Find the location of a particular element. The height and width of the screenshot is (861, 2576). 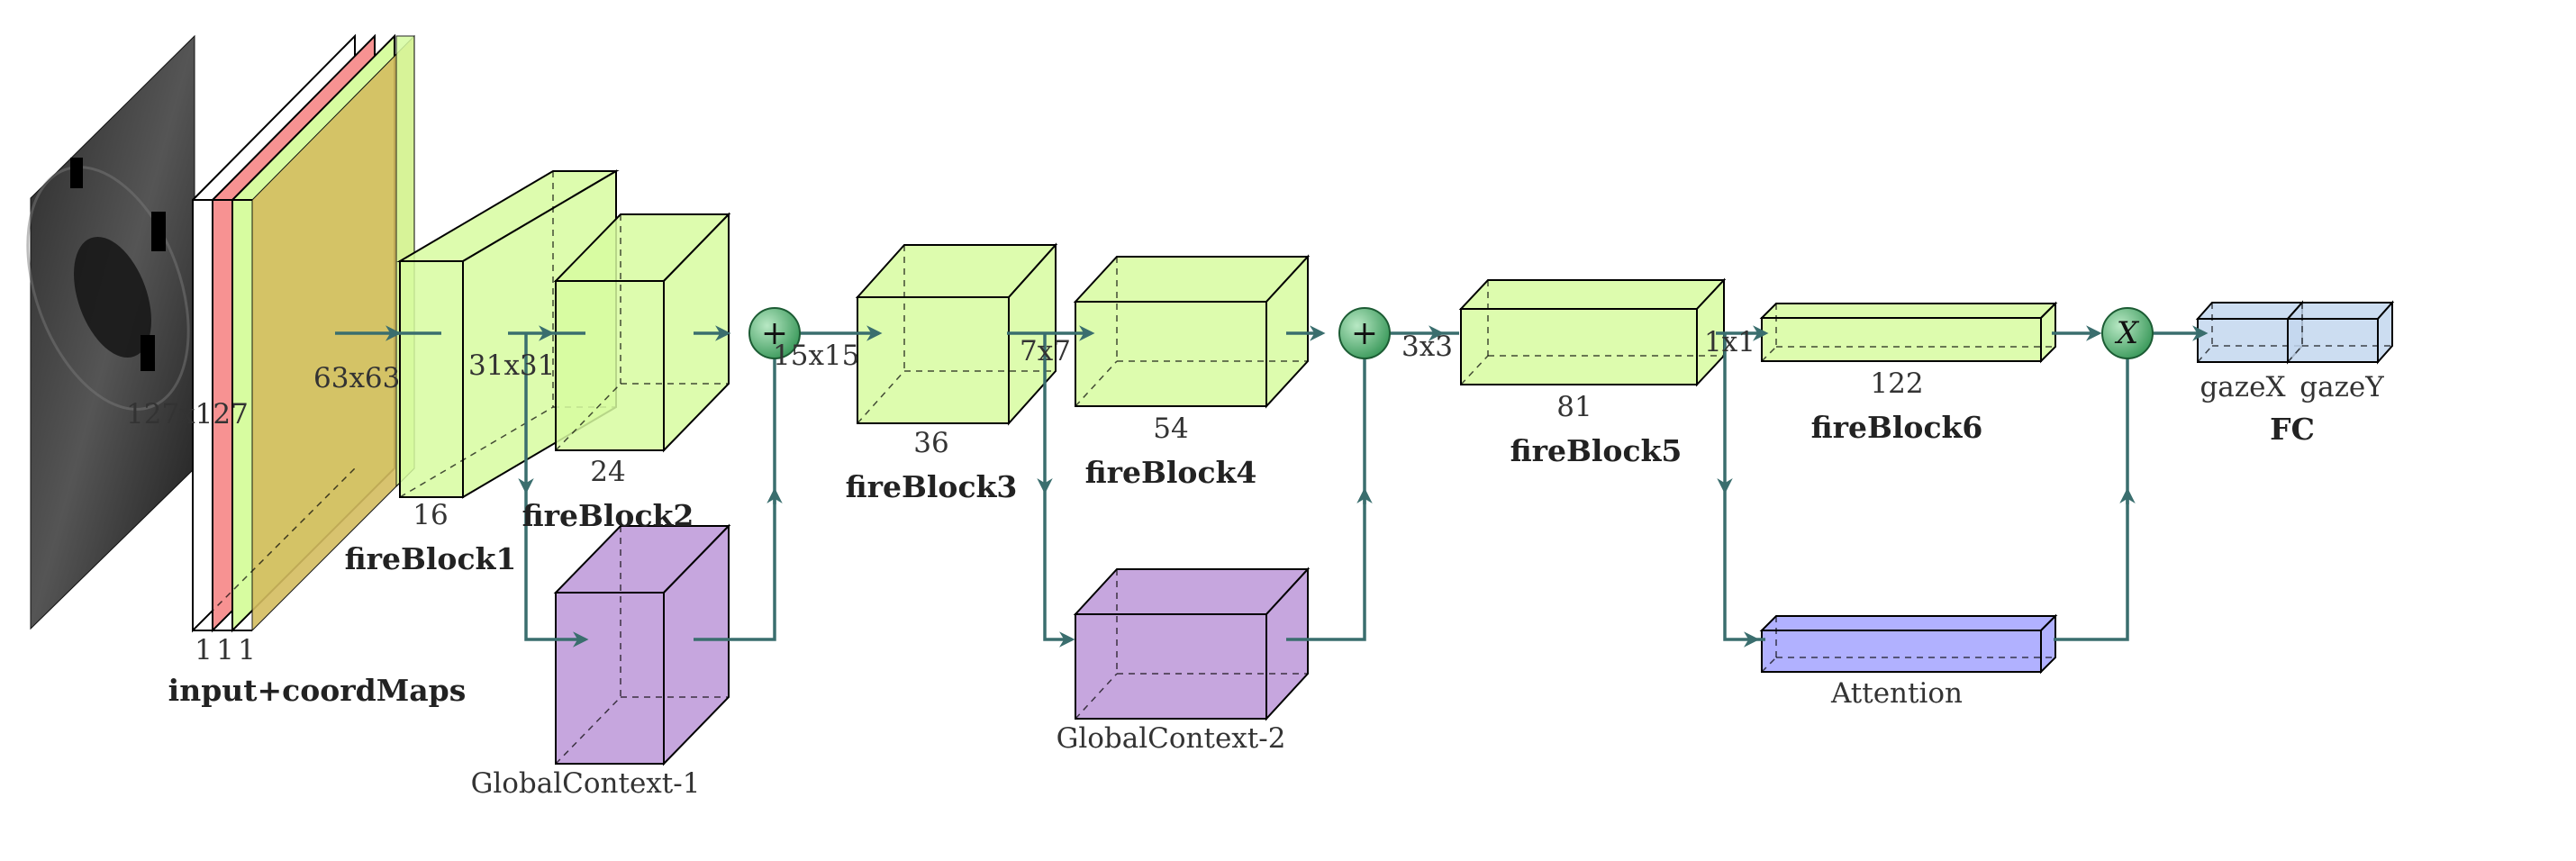

add-node-1: + is located at coordinates (774, 333).